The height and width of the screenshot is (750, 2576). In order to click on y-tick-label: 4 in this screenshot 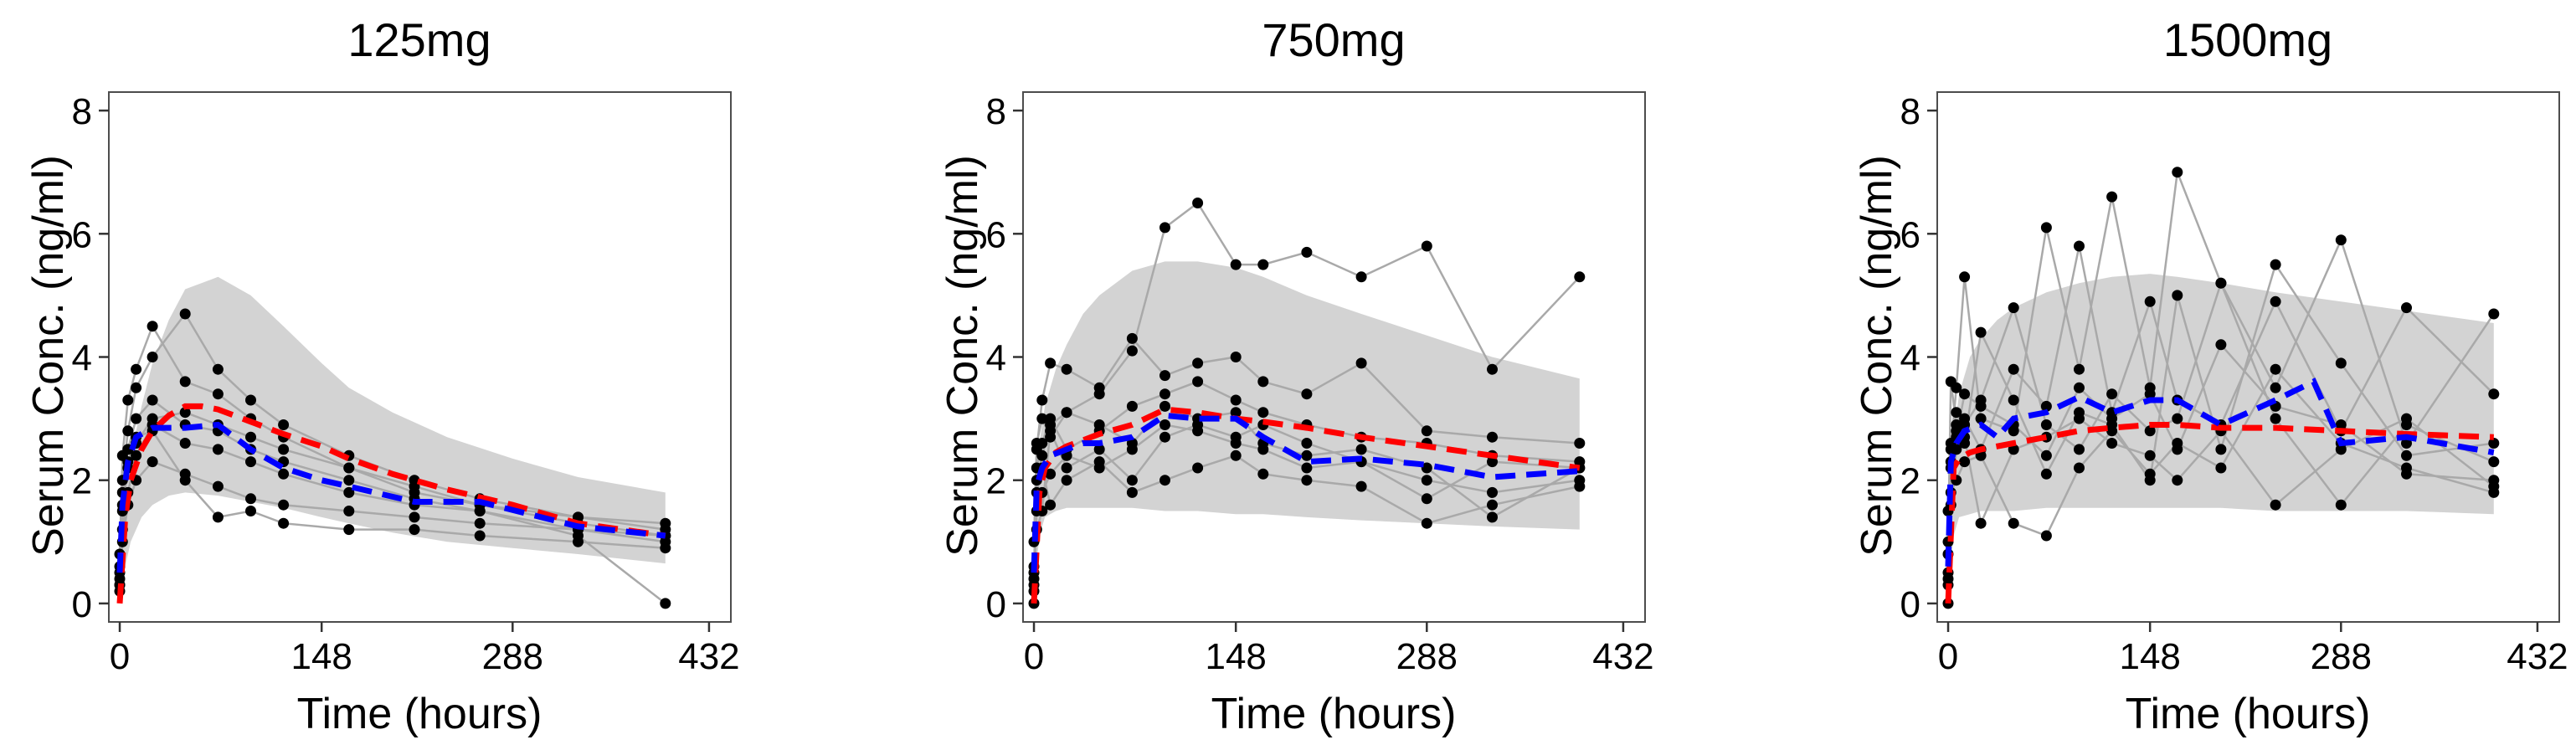, I will do `click(1910, 358)`.